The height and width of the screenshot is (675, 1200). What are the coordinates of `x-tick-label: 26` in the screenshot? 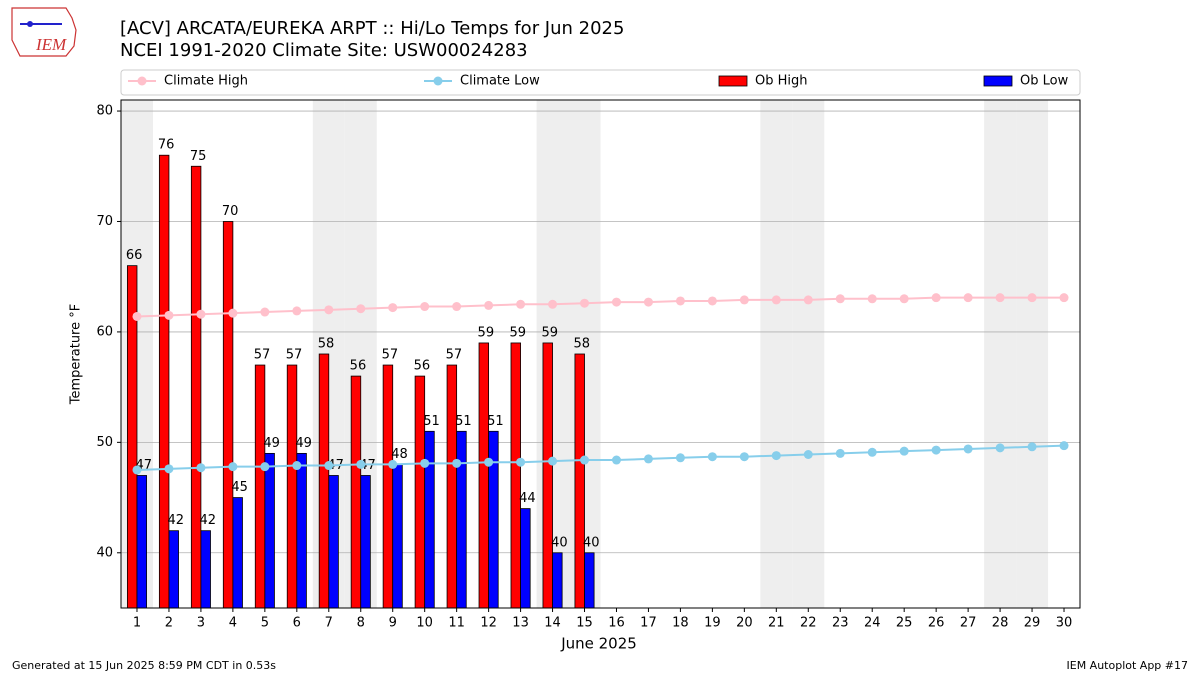 It's located at (936, 623).